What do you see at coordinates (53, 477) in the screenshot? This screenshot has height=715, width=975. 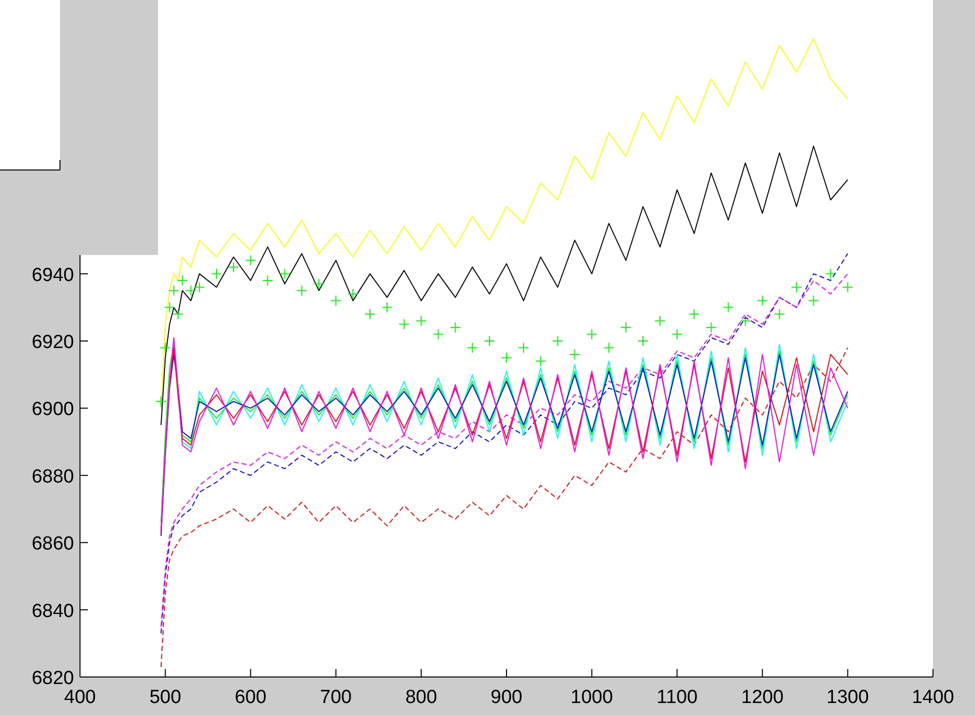 I see `y-tick-label: 6880` at bounding box center [53, 477].